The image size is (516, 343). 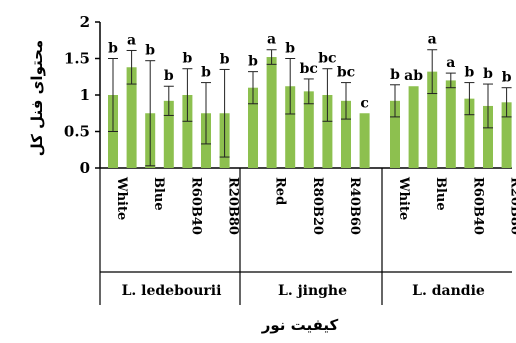 What do you see at coordinates (300, 325) in the screenshot?
I see `x-axis-title: کیفیت نور` at bounding box center [300, 325].